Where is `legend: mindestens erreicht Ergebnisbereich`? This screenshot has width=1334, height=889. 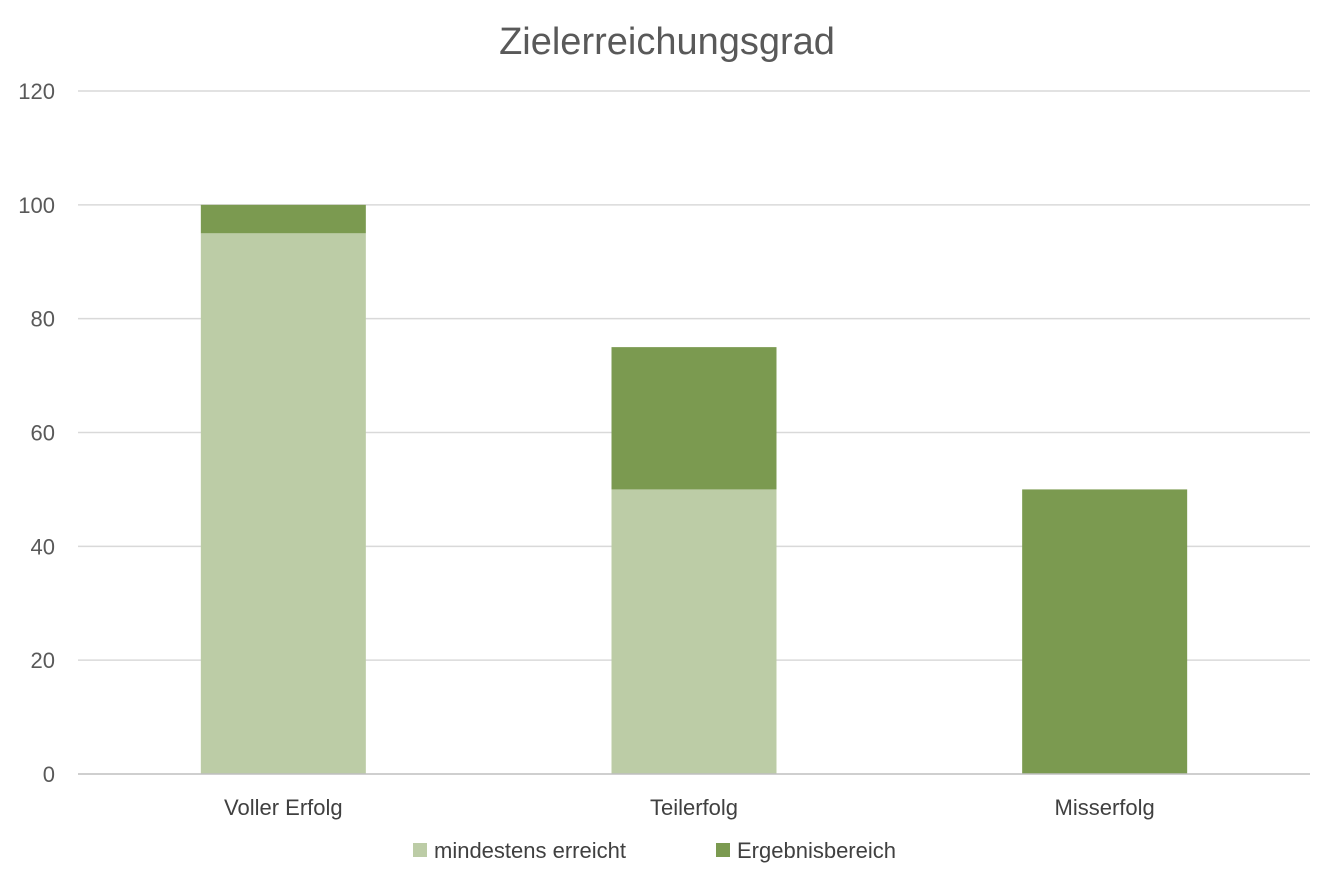
legend: mindestens erreicht Ergebnisbereich is located at coordinates (654, 850).